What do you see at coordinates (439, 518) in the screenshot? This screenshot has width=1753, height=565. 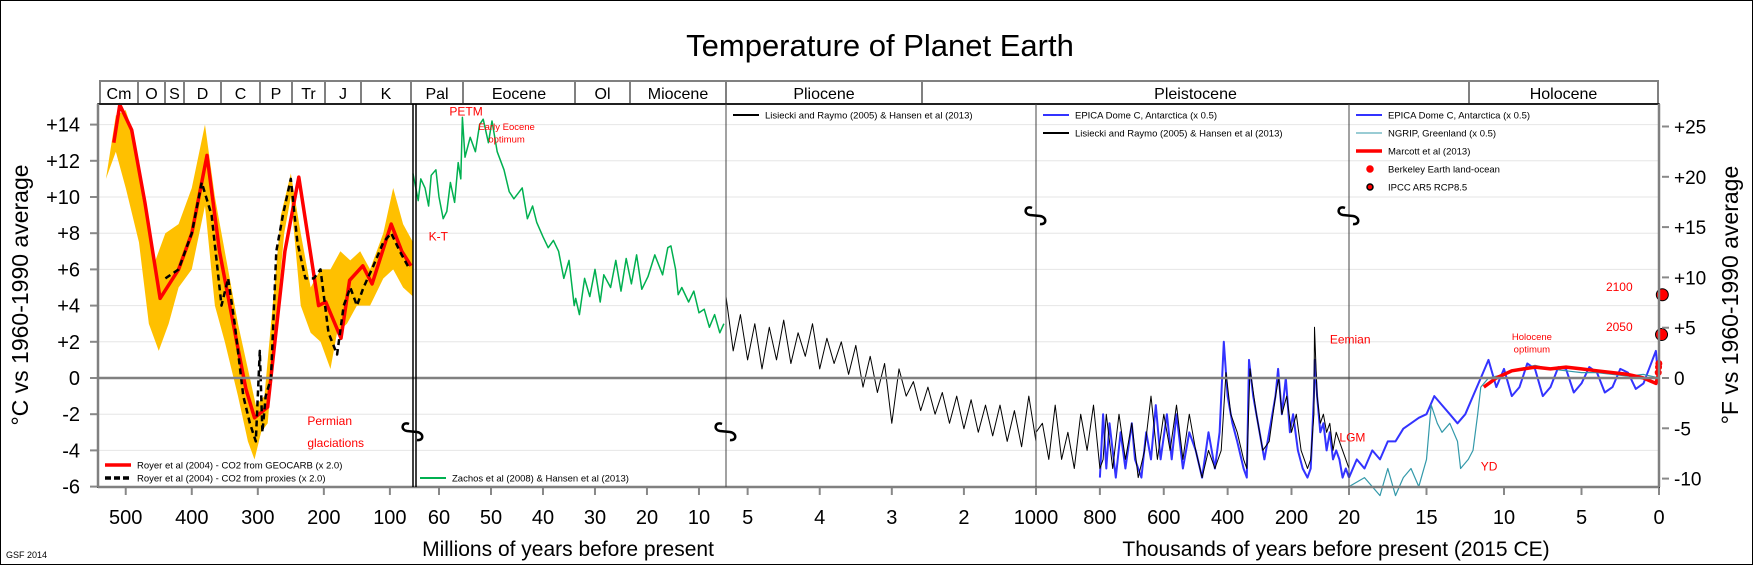 I see `x-tick-label: 60` at bounding box center [439, 518].